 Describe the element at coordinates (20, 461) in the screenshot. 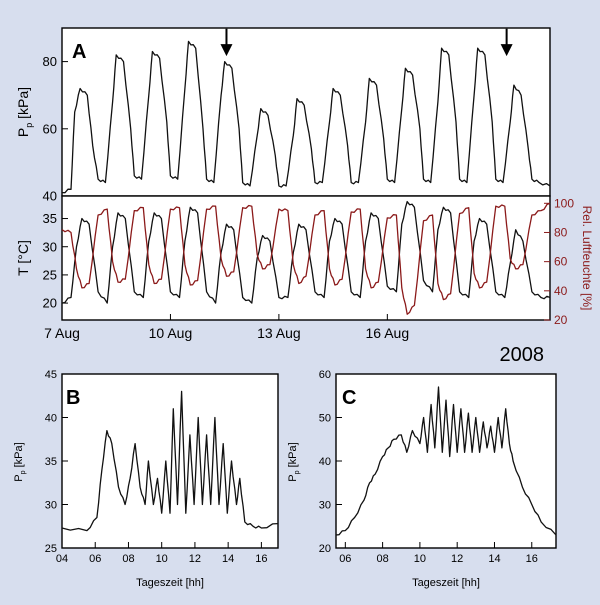

I see `panel-b-ylabel: Pp [kPa]` at that location.